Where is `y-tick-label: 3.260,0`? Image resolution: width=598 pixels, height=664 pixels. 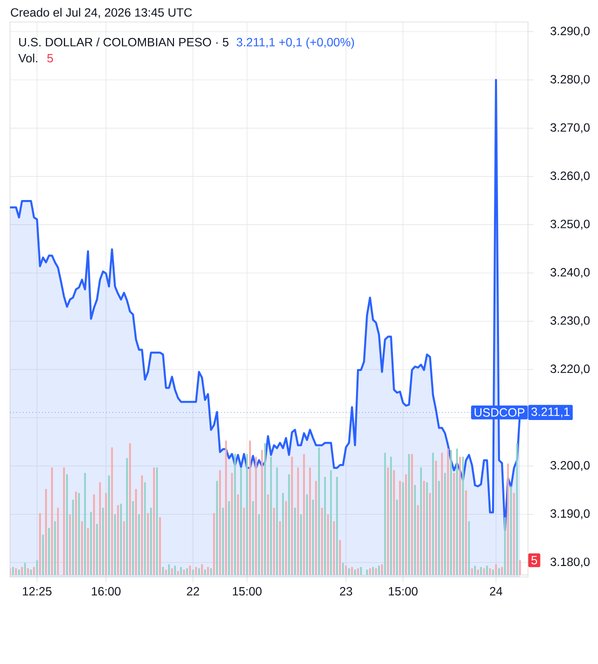 y-tick-label: 3.260,0 is located at coordinates (570, 176).